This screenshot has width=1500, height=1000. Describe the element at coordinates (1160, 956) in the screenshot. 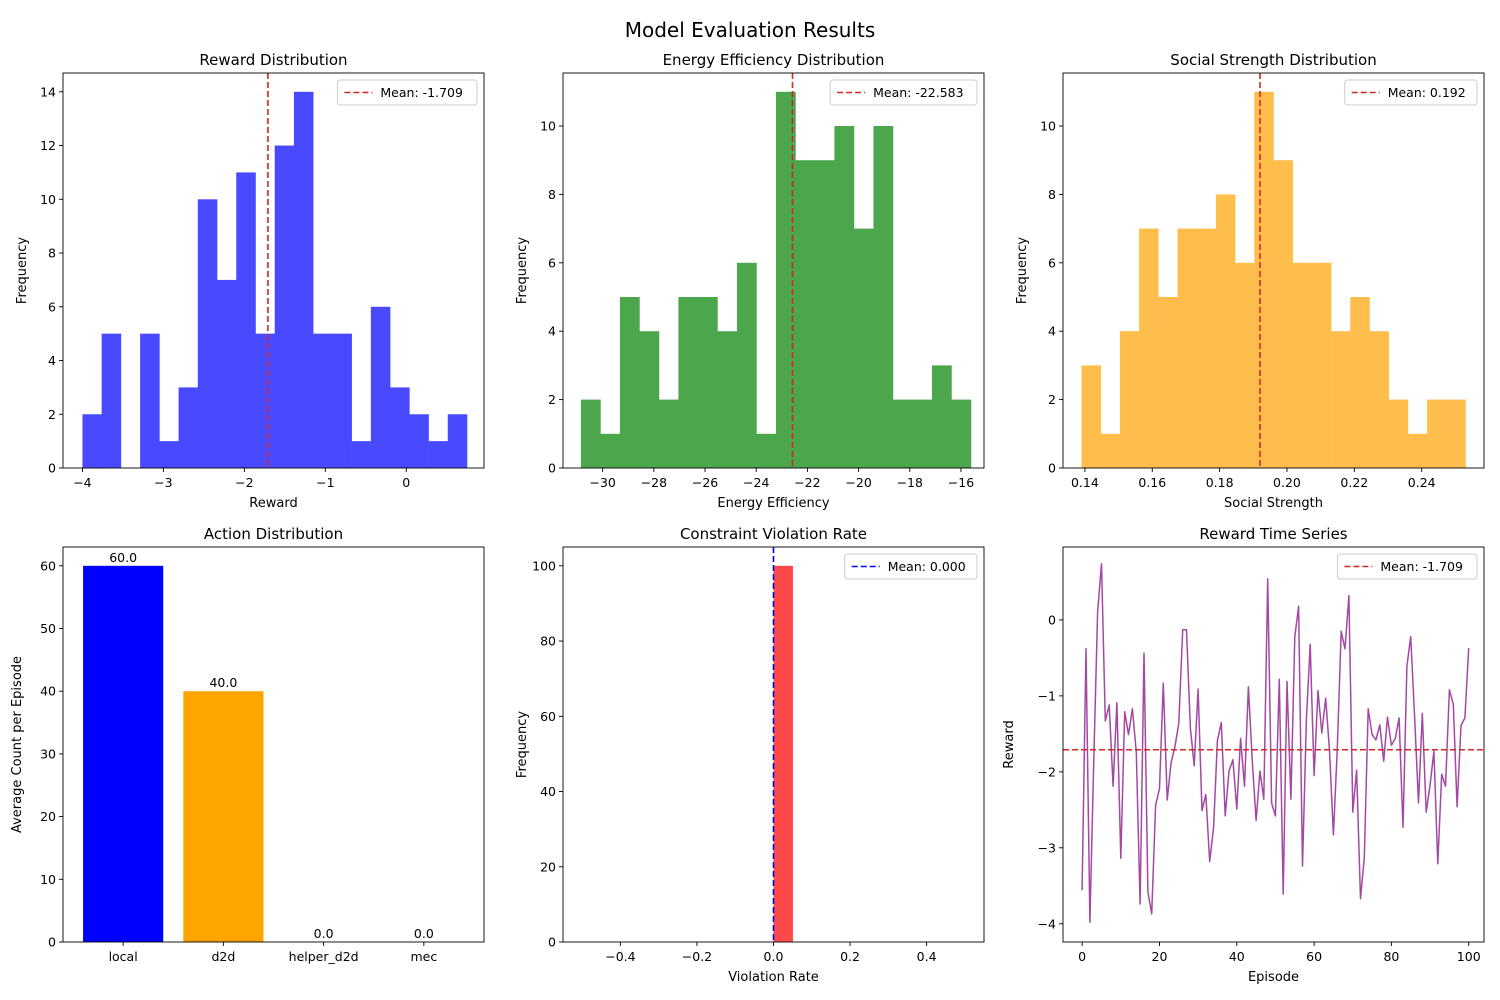

I see `x-tick-label: 20` at that location.